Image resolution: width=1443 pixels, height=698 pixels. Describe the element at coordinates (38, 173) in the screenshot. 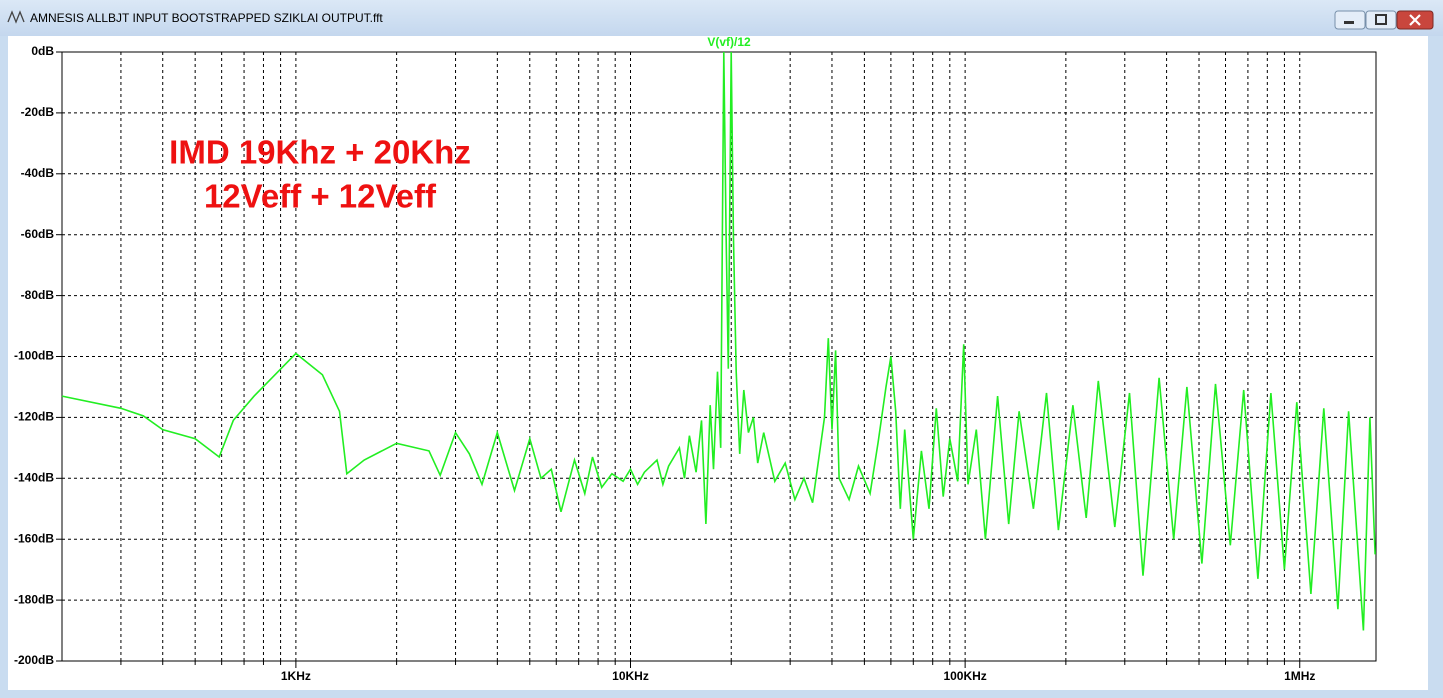

I see `y-tick-label: -40dB` at that location.